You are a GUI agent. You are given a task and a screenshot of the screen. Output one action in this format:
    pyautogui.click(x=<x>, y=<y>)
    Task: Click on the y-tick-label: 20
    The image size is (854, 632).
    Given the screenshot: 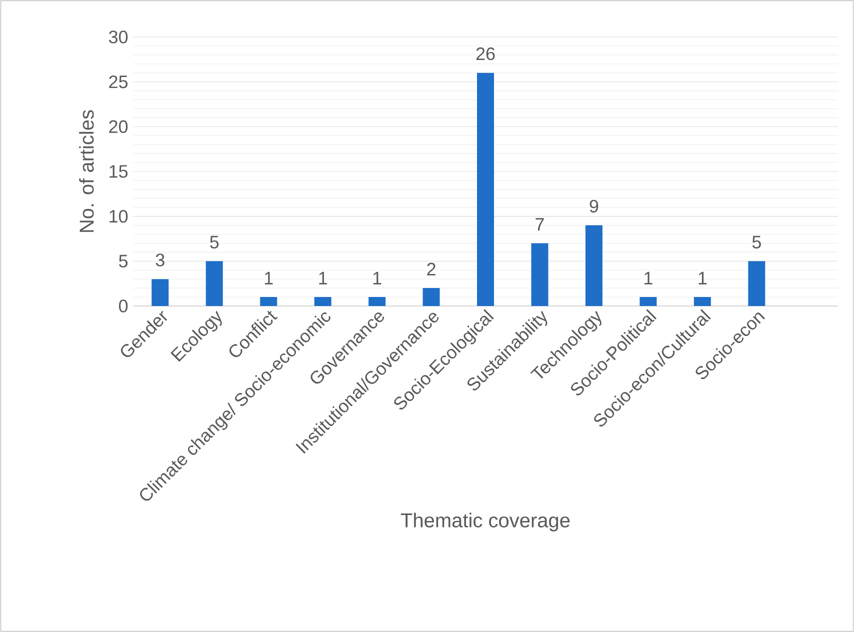 What is the action you would take?
    pyautogui.click(x=118, y=127)
    